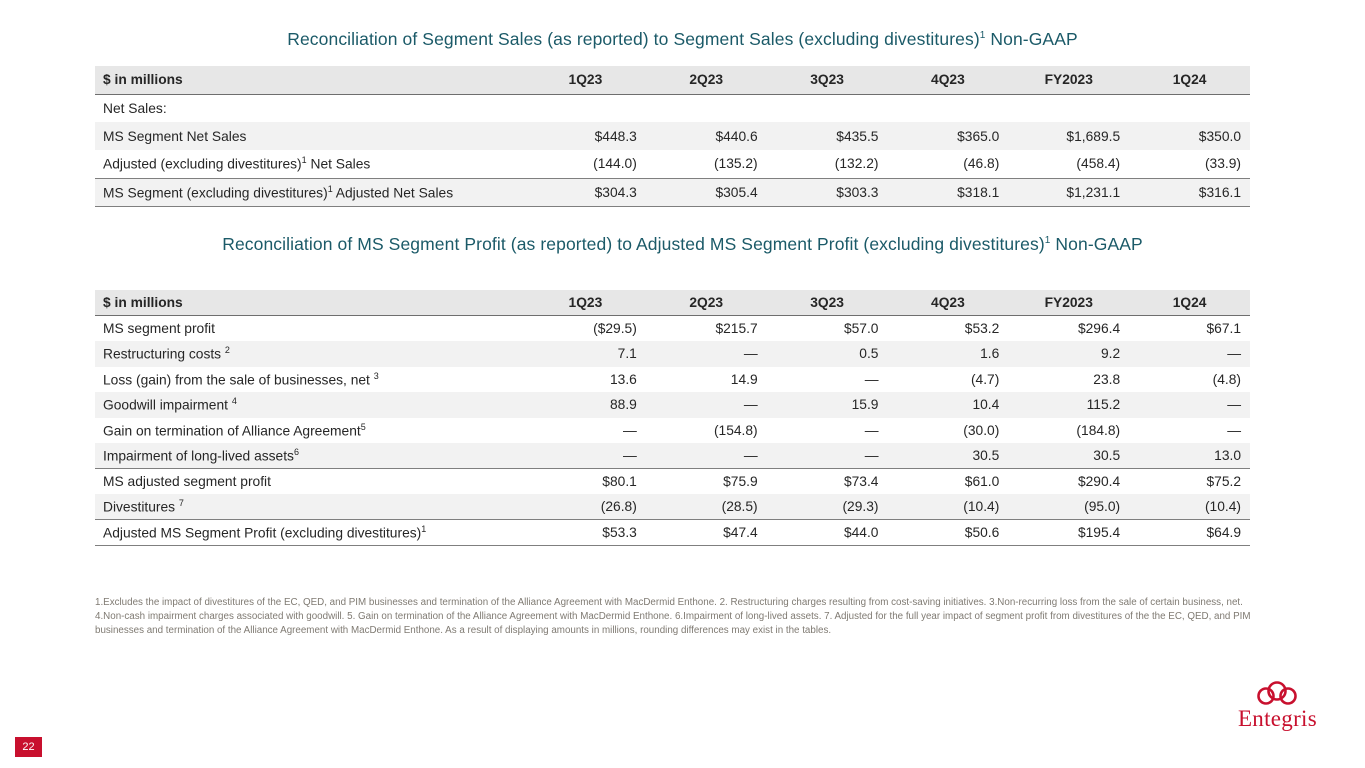 Image resolution: width=1365 pixels, height=768 pixels. Describe the element at coordinates (623, 379) in the screenshot. I see `cell-value: 13.6` at that location.